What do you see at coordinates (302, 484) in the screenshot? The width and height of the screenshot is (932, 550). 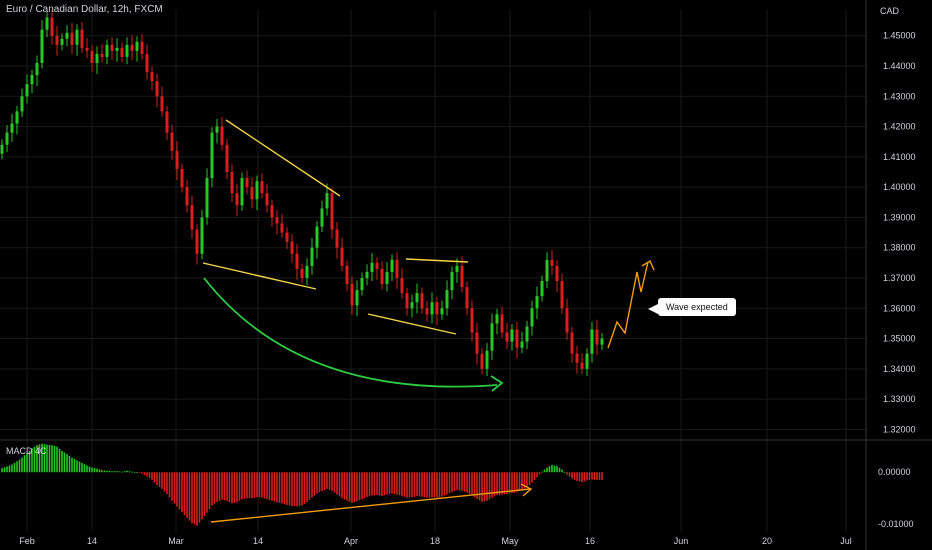 I see `macd-histogram` at bounding box center [302, 484].